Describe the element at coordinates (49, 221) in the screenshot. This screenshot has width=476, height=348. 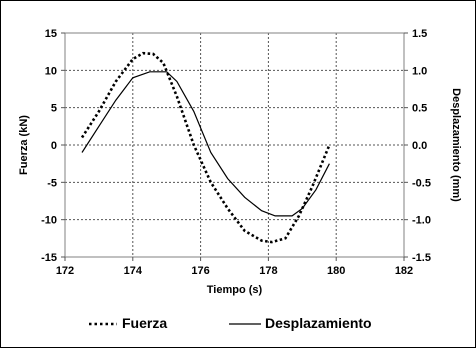
I see `y-left-tick-label: -10` at that location.